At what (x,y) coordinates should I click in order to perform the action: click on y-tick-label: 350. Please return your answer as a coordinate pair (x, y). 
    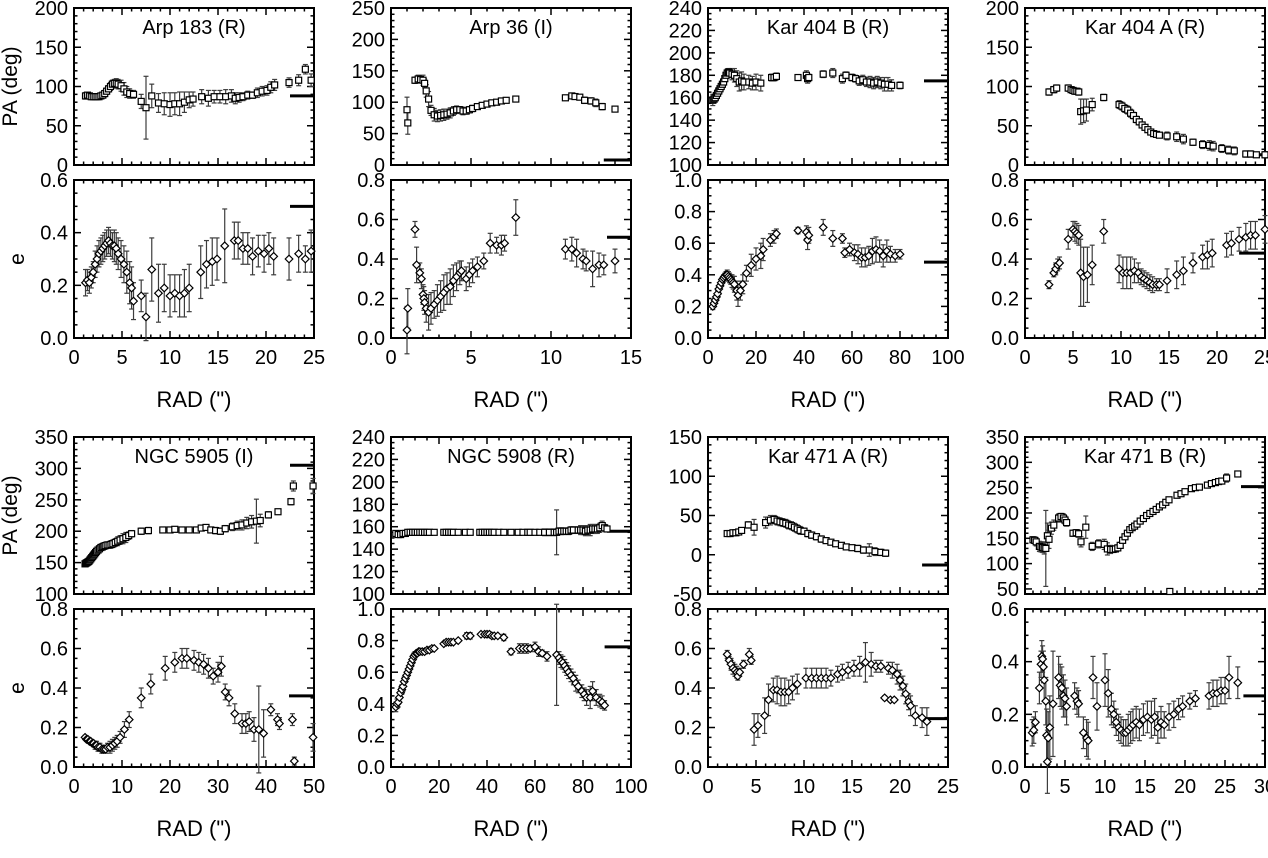
    Looking at the image, I should click on (1002, 438).